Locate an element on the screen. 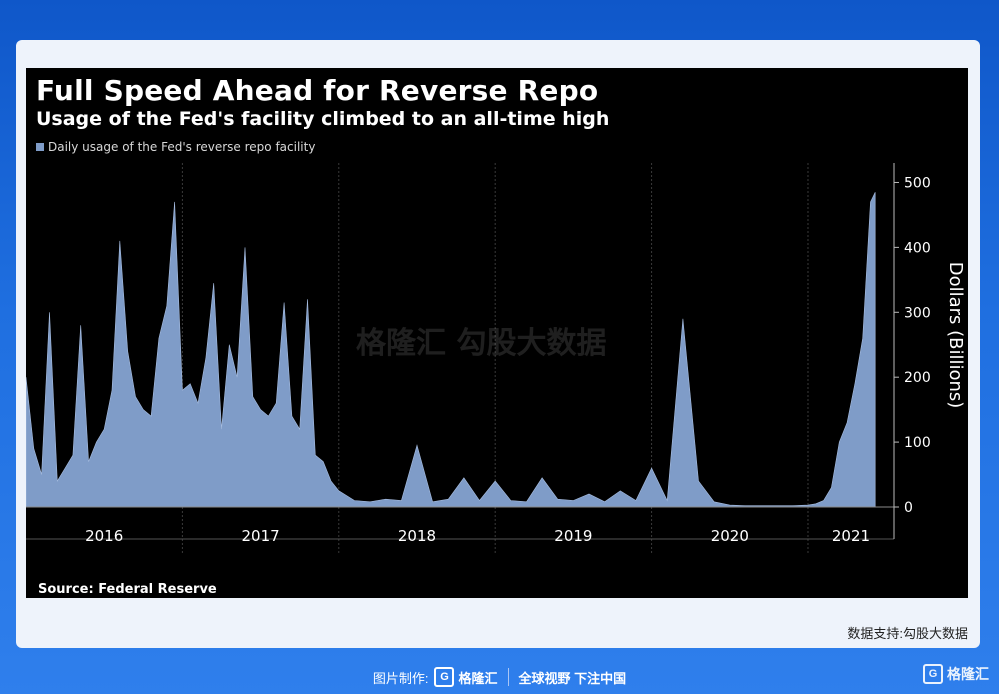  footer-divider is located at coordinates (508, 677).